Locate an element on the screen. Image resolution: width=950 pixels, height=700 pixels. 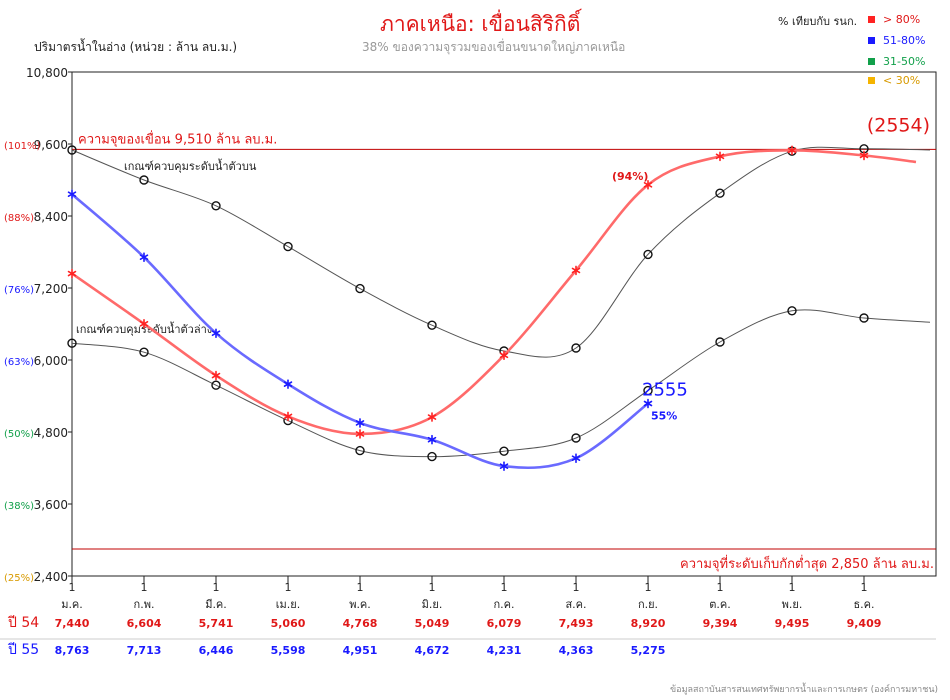
table-cell: 4,768 is located at coordinates (360, 623).